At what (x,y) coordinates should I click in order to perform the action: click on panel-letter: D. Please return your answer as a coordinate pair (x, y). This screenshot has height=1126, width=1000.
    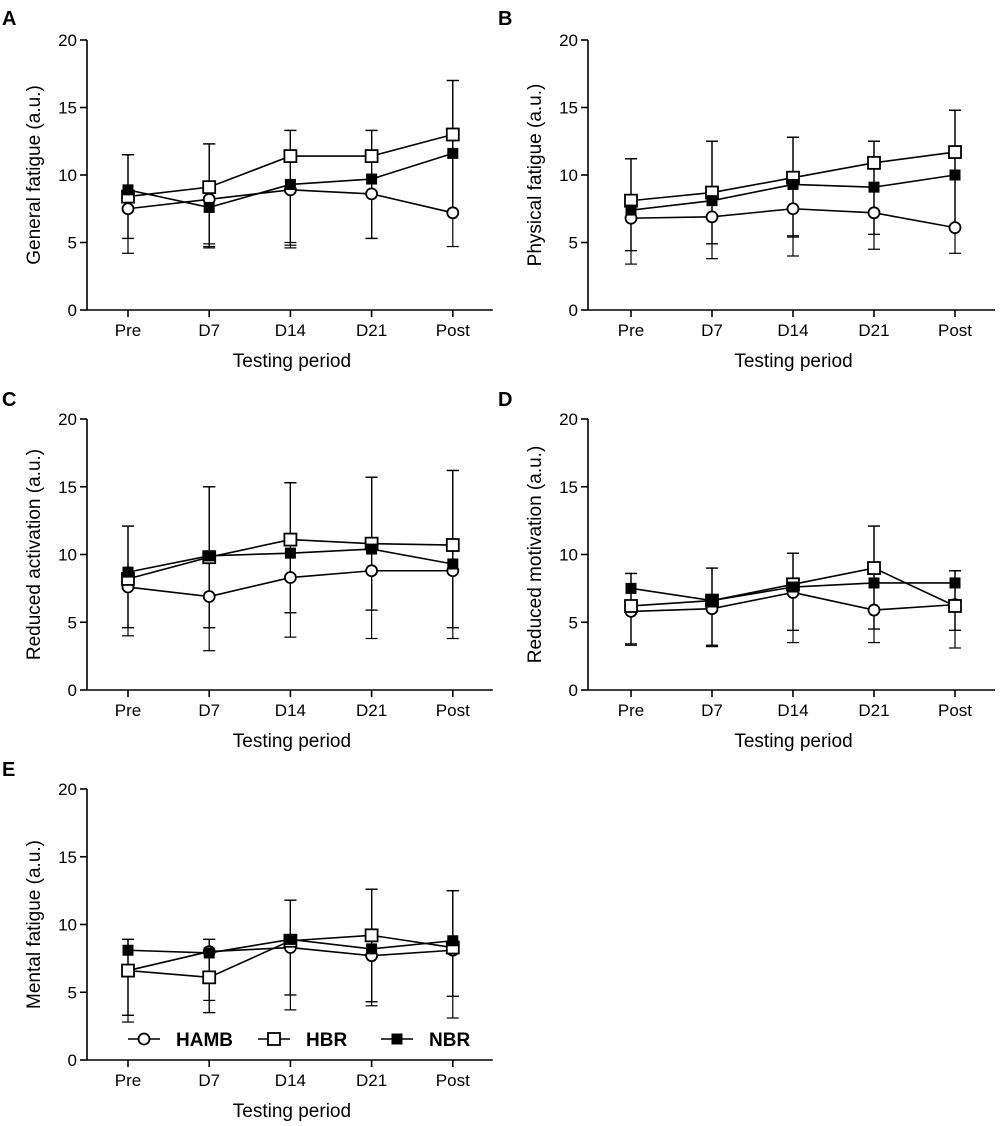
    Looking at the image, I should click on (505, 400).